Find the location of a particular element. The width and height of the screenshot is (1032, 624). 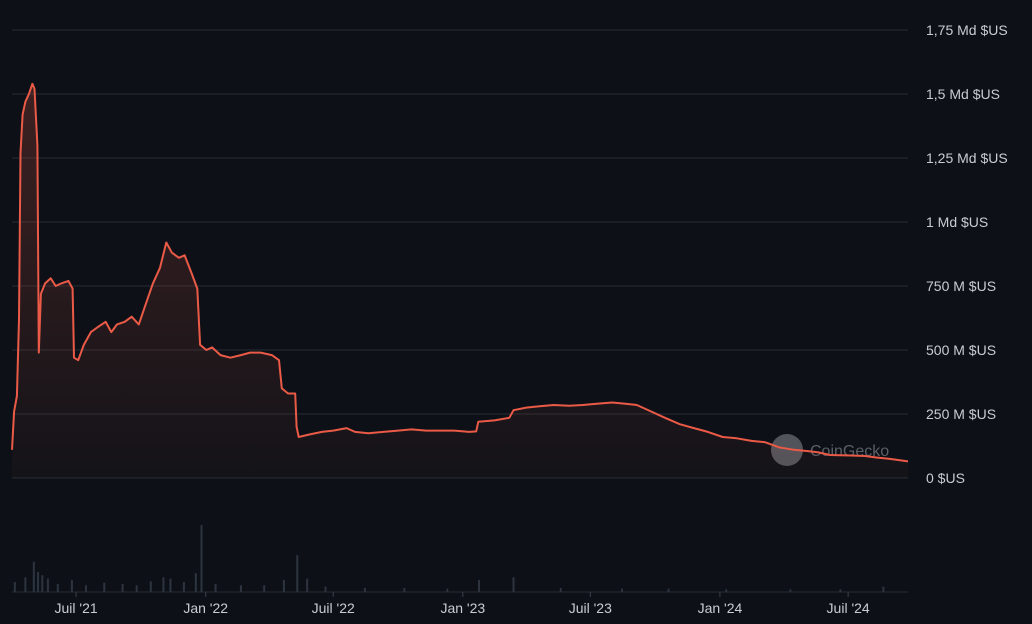

y-tick-label: 750 M $US is located at coordinates (961, 286).